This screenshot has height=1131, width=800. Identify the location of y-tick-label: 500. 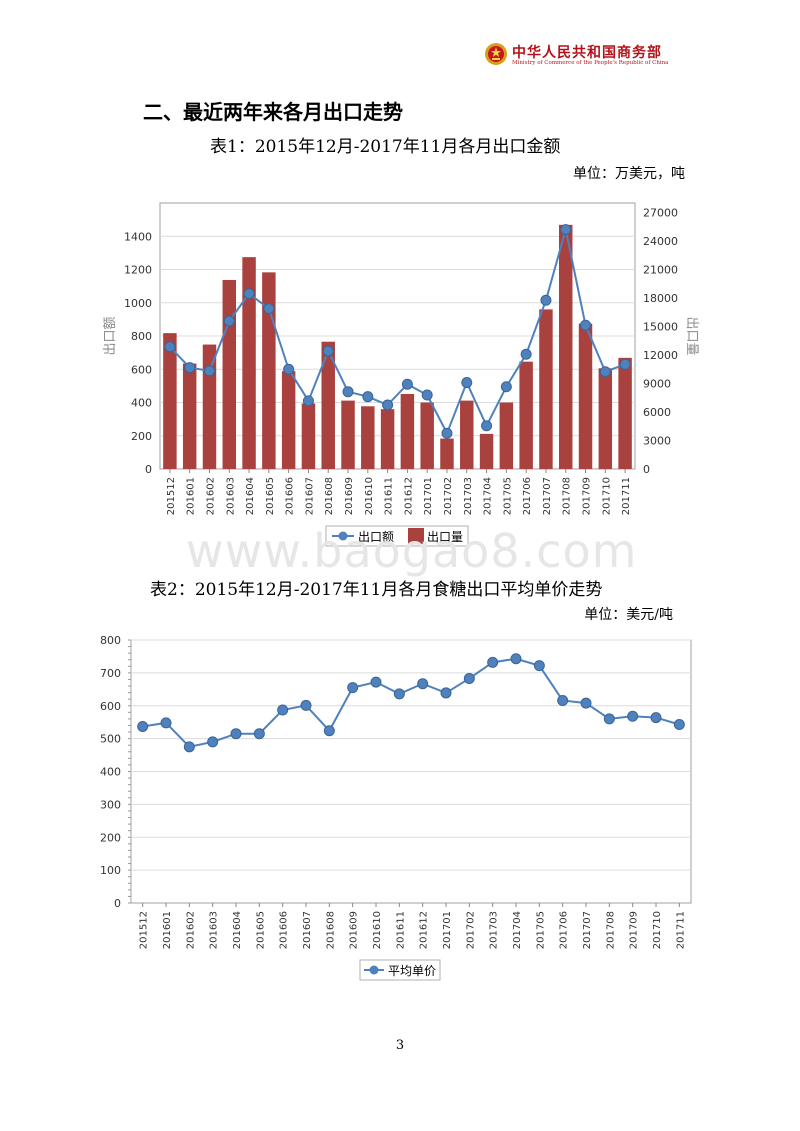
(110, 739).